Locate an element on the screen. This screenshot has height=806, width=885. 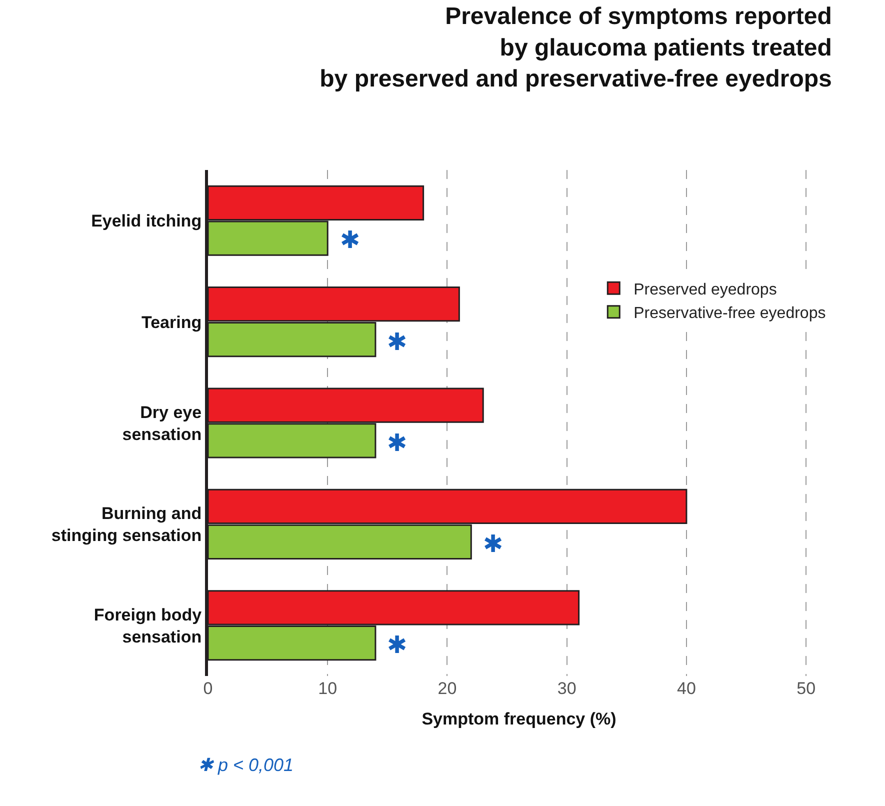
x-tick-label: 30 is located at coordinates (566, 688).